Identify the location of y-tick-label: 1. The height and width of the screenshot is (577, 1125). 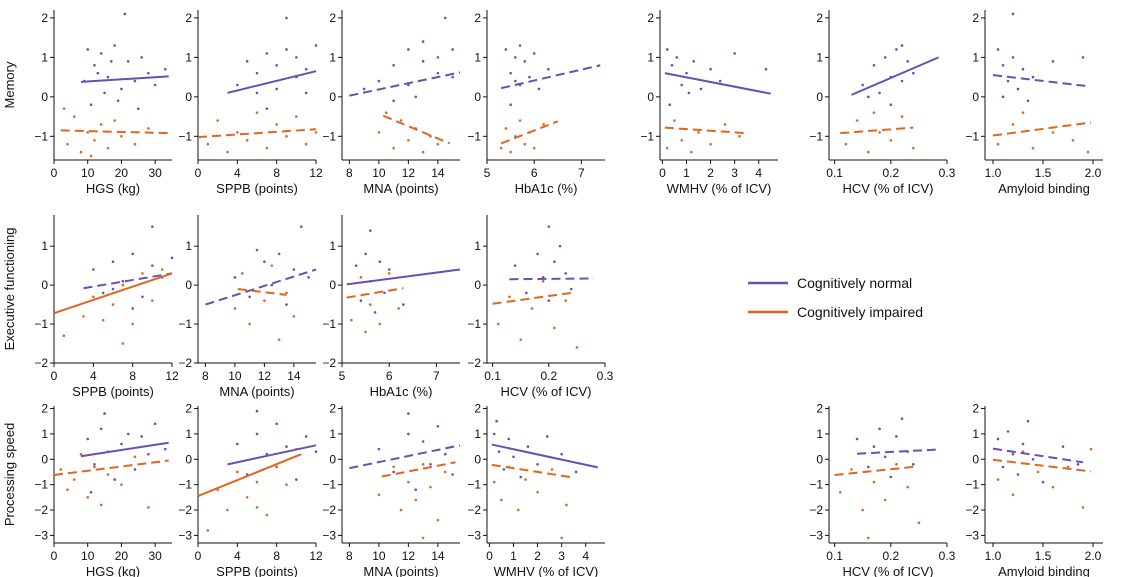
(188, 57).